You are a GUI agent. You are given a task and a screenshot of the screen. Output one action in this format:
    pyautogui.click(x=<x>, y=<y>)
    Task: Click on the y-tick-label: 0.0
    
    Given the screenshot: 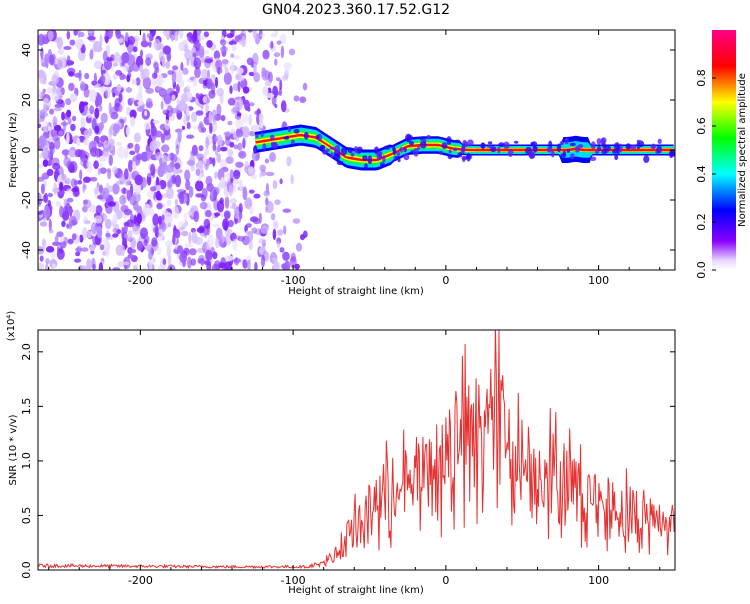 What is the action you would take?
    pyautogui.click(x=26, y=570)
    